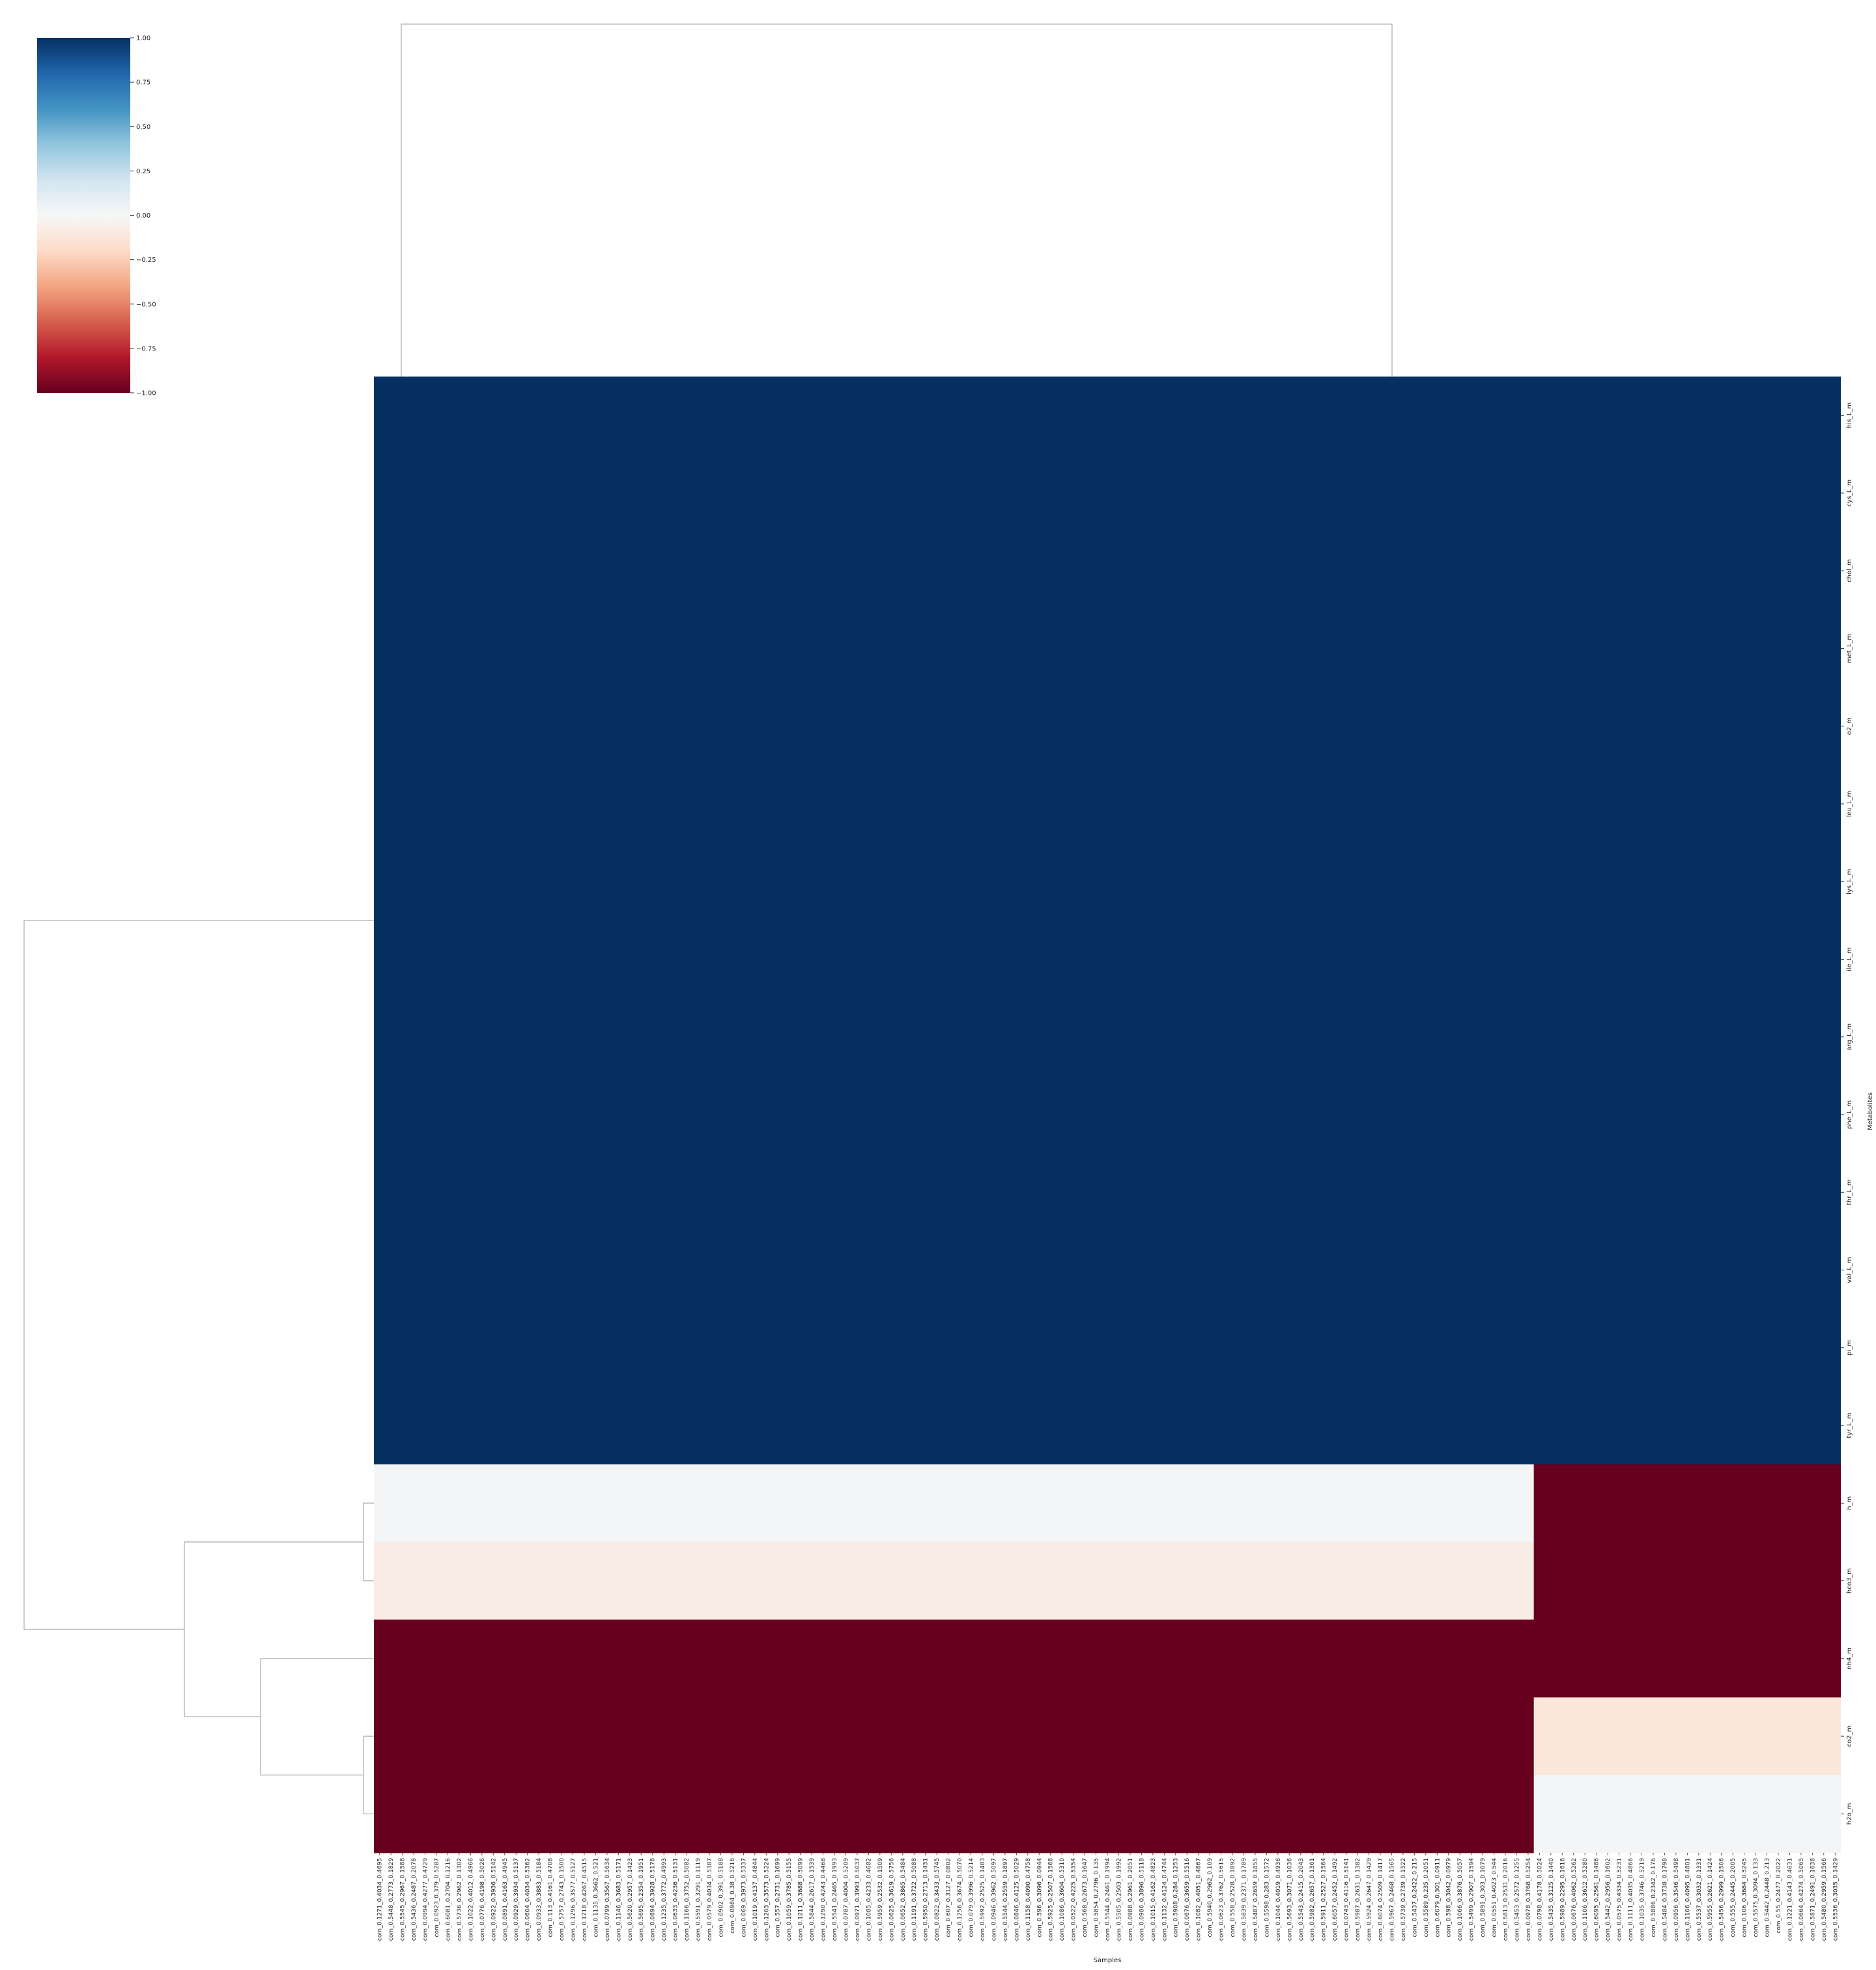  Describe the element at coordinates (471, 1900) in the screenshot. I see `column-label: com_0.1022_0.4012_0.4966` at that location.